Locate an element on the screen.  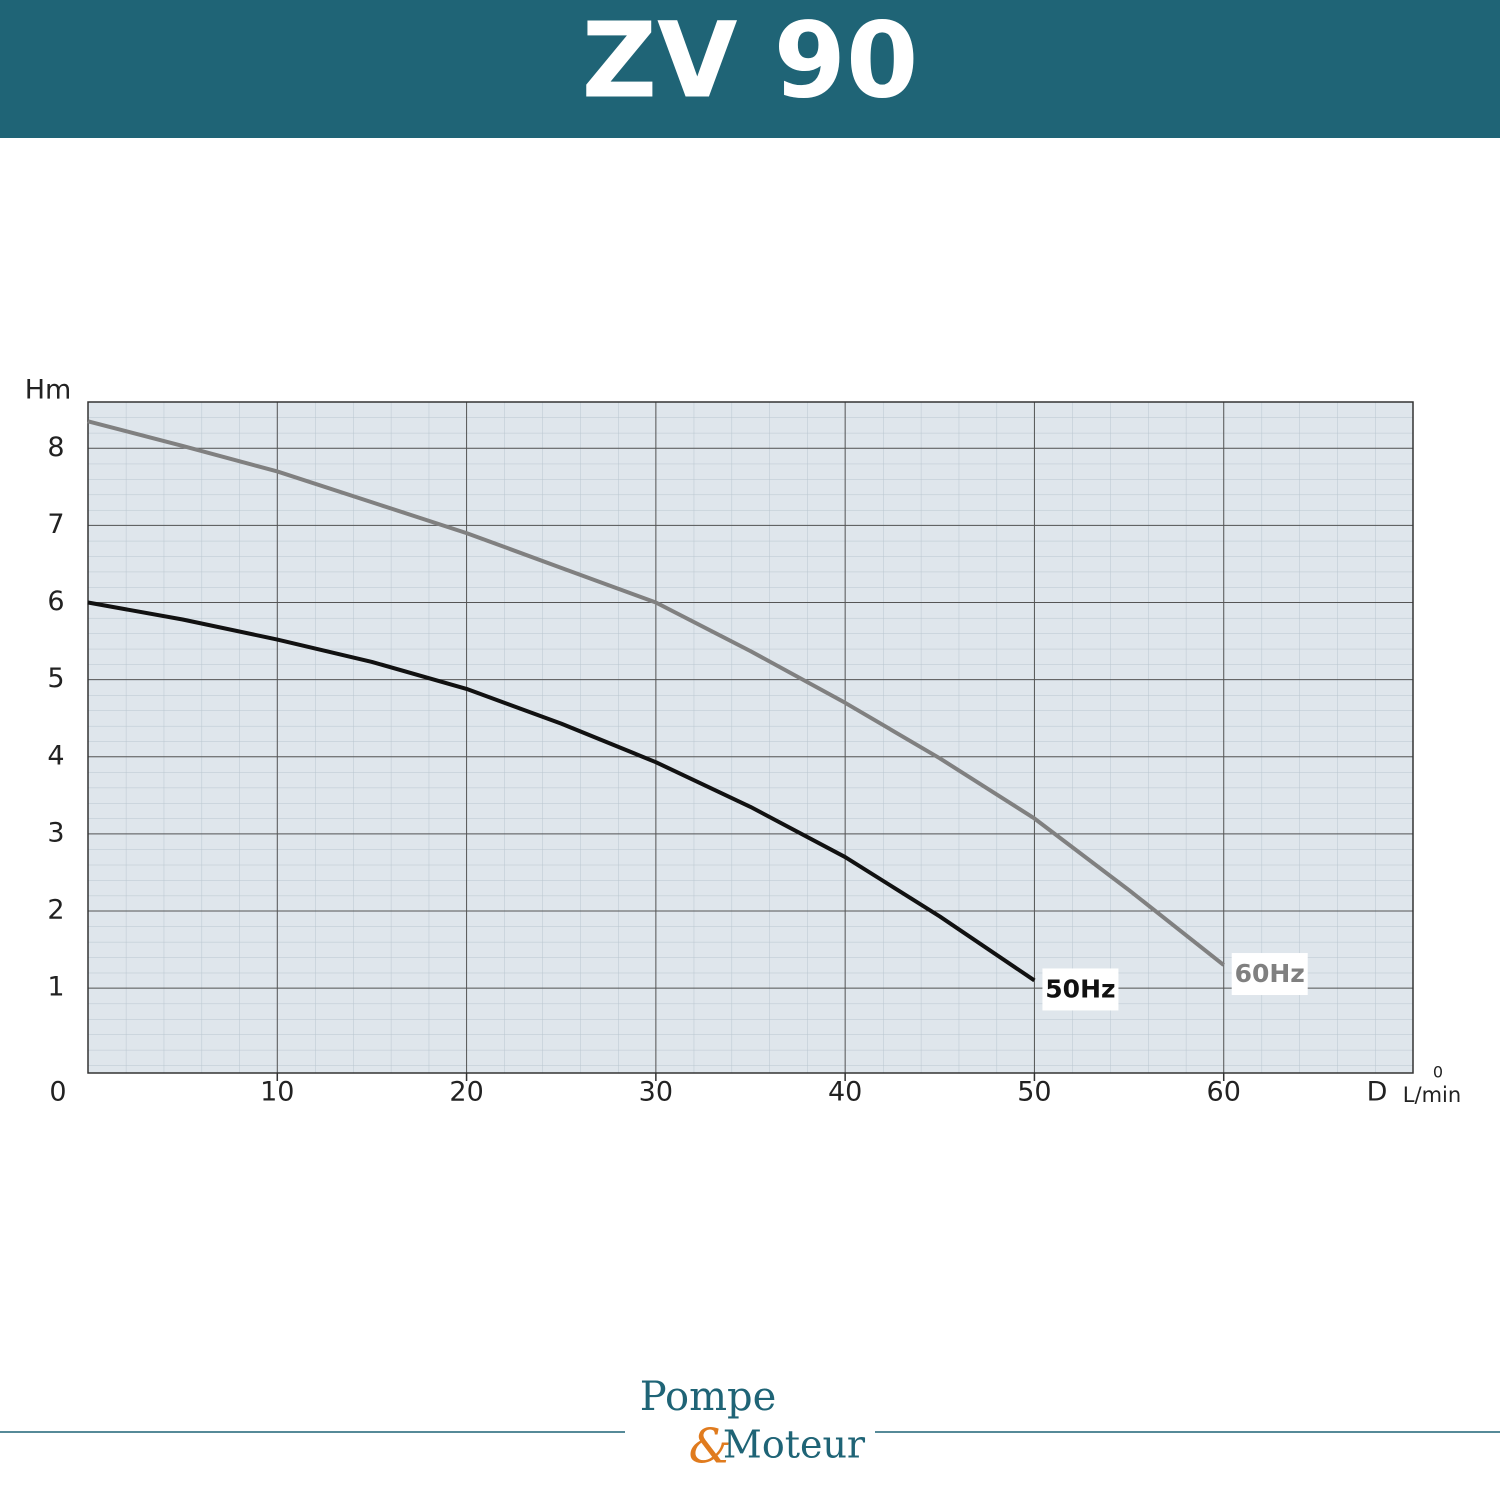
x-tick-label: 40 is located at coordinates (845, 1092).